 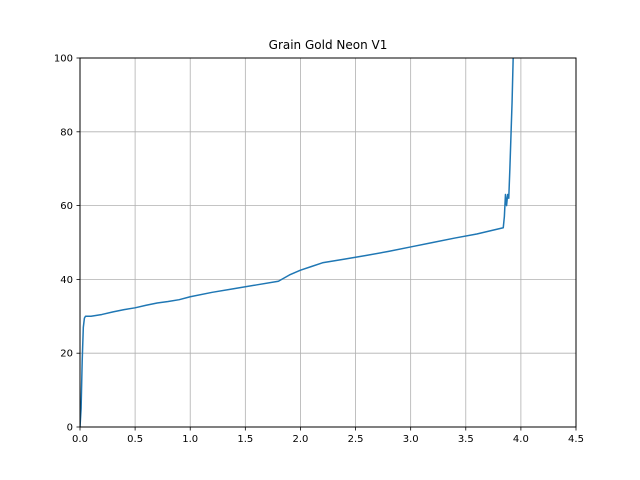 I want to click on y-axis: 0 20 40 60 80 100, so click(x=67, y=244).